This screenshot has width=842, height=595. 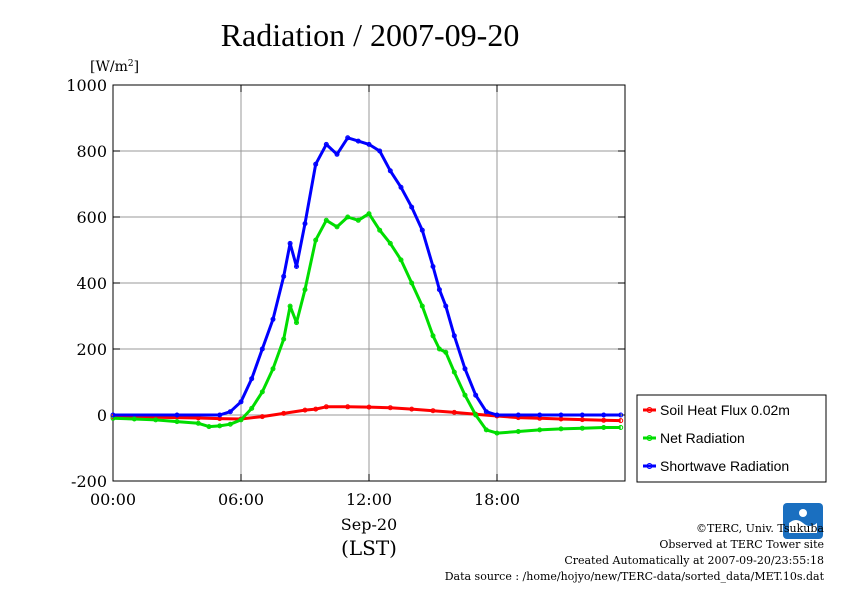 What do you see at coordinates (114, 67) in the screenshot?
I see `y-axis-label: [W/m2]` at bounding box center [114, 67].